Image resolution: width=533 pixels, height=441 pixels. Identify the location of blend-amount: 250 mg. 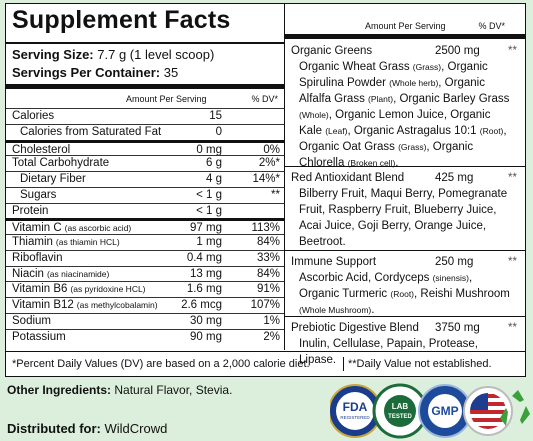
(454, 262).